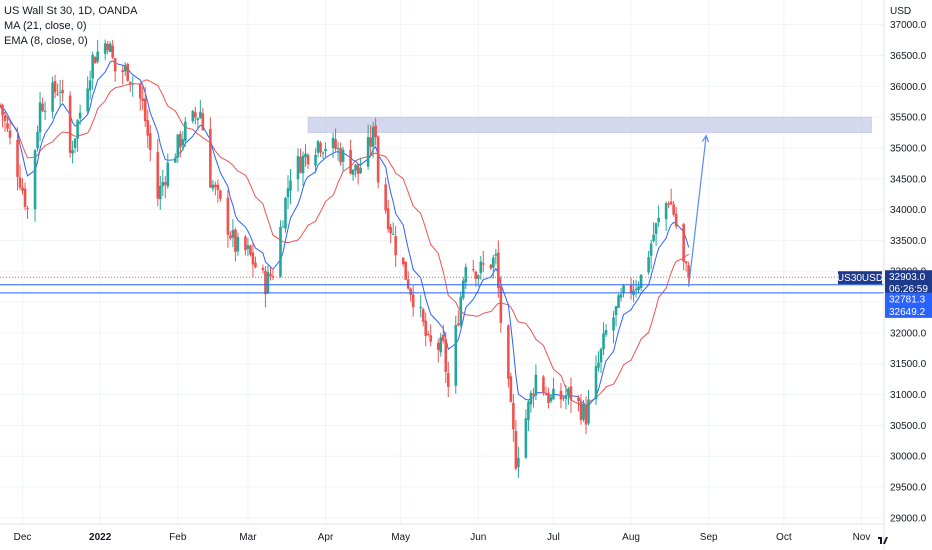 The width and height of the screenshot is (932, 550). Describe the element at coordinates (100, 537) in the screenshot. I see `x-tick-label: 2022` at that location.